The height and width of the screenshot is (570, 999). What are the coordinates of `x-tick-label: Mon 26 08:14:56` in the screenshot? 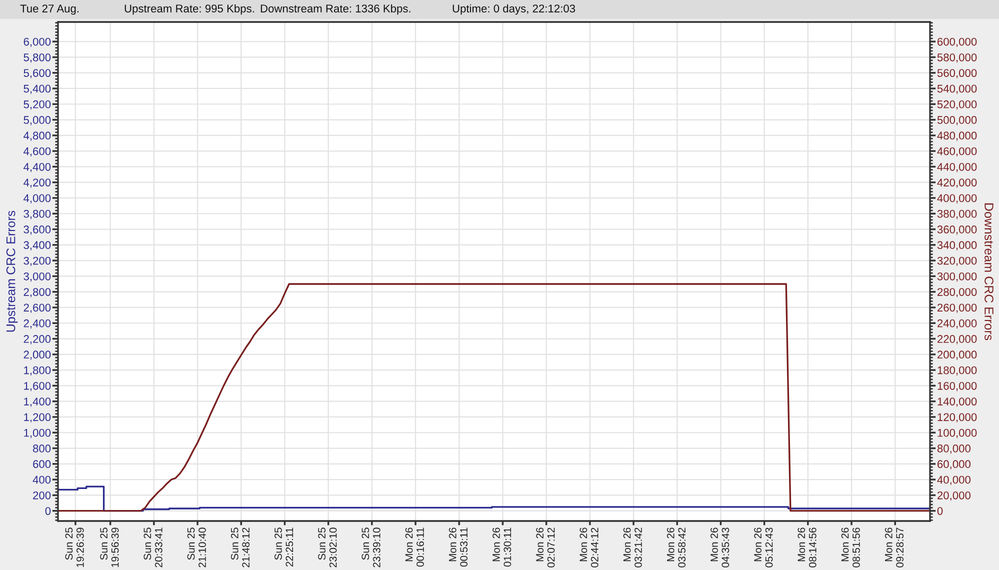 It's located at (807, 548).